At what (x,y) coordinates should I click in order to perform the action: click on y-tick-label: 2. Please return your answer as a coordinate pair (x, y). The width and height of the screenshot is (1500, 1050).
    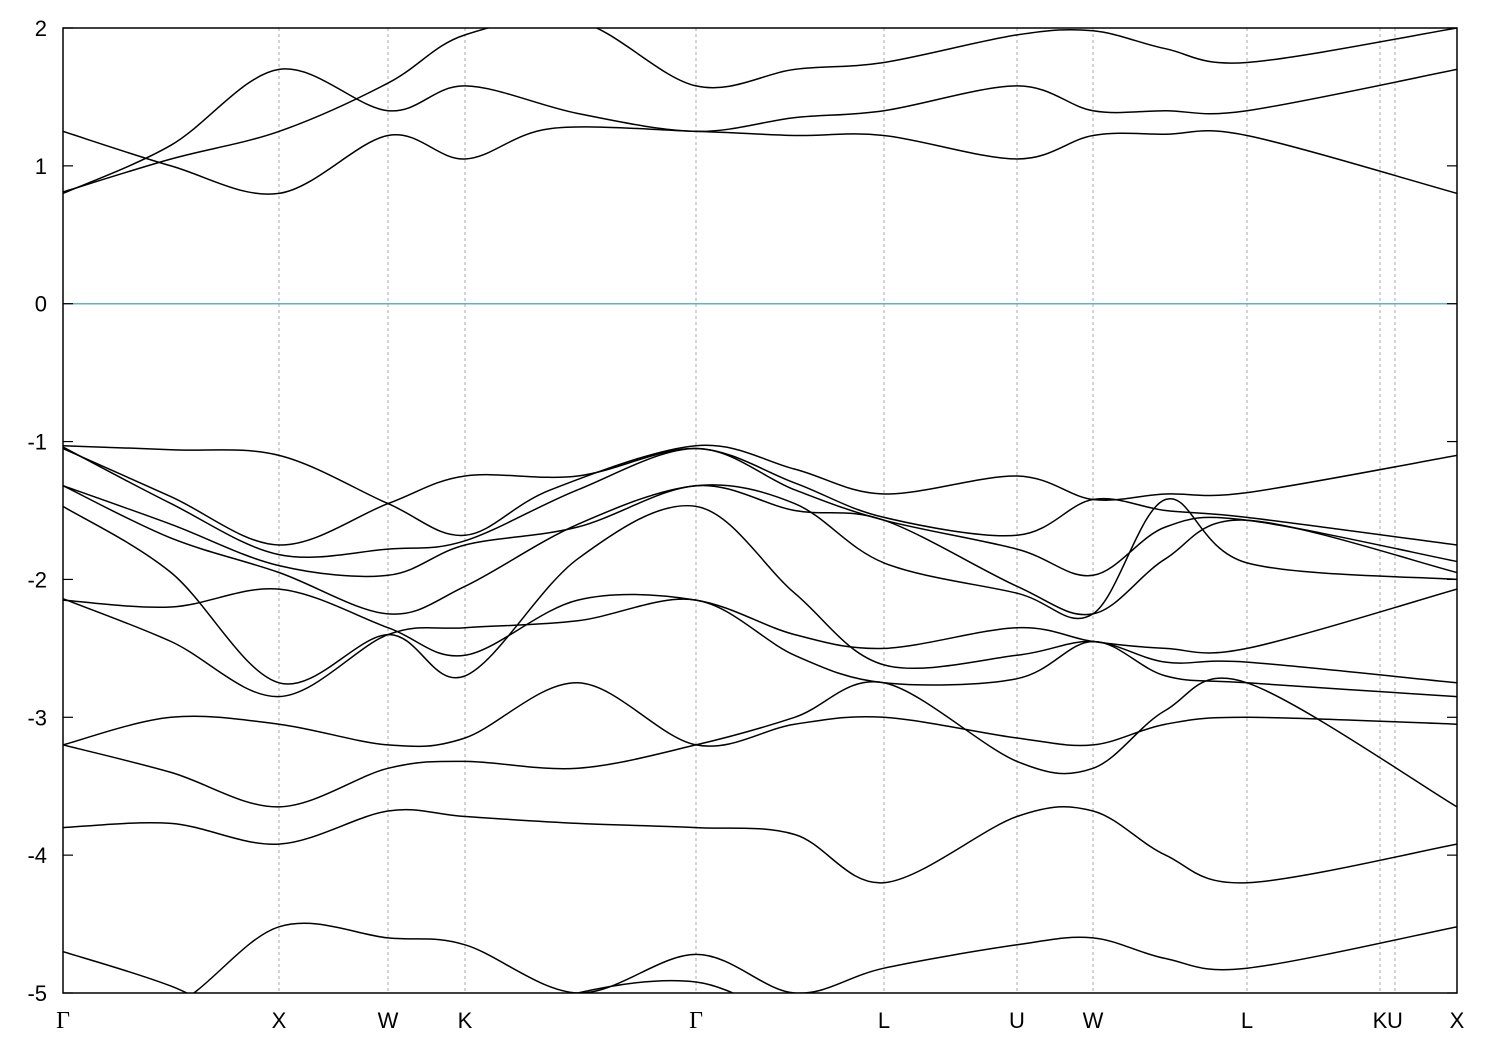
    Looking at the image, I should click on (41, 28).